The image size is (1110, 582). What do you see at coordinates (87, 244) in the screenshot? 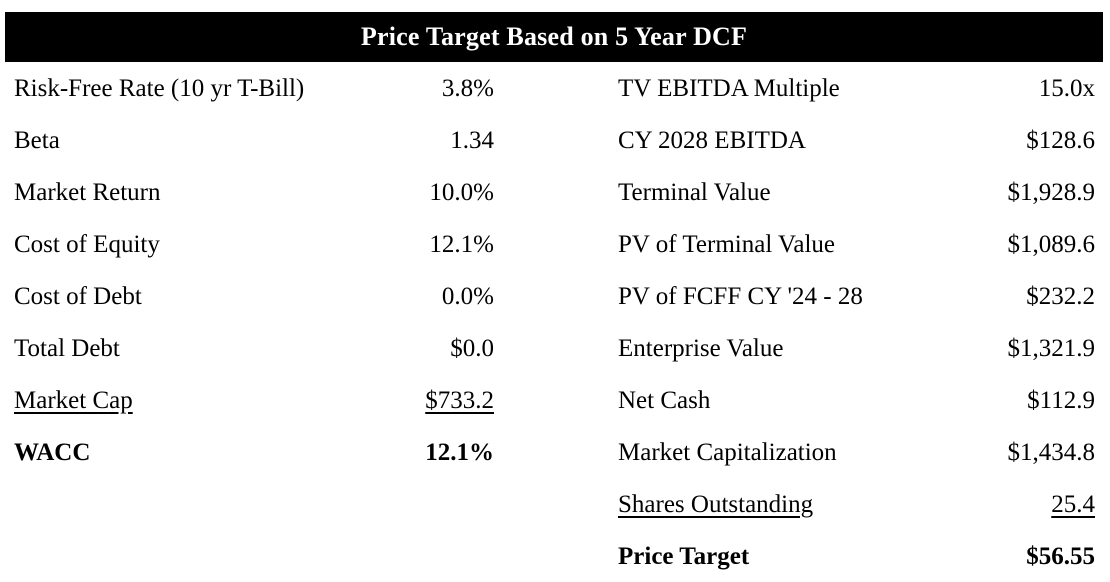
I see `row-label: Cost of Equity` at bounding box center [87, 244].